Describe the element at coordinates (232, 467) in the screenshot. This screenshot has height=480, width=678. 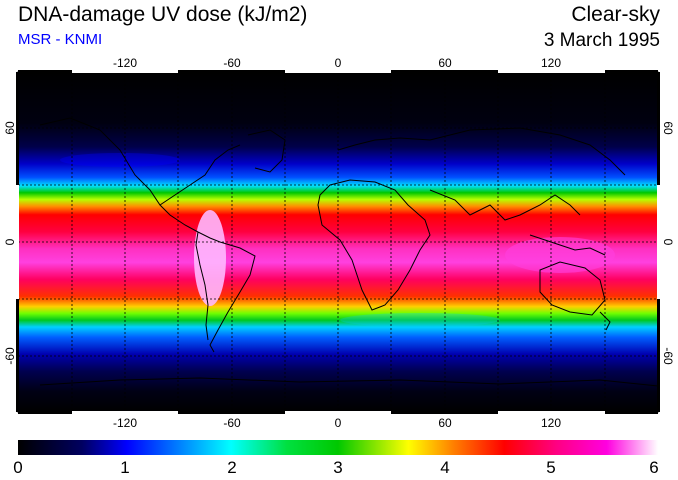
I see `colorbar-label: 2` at that location.